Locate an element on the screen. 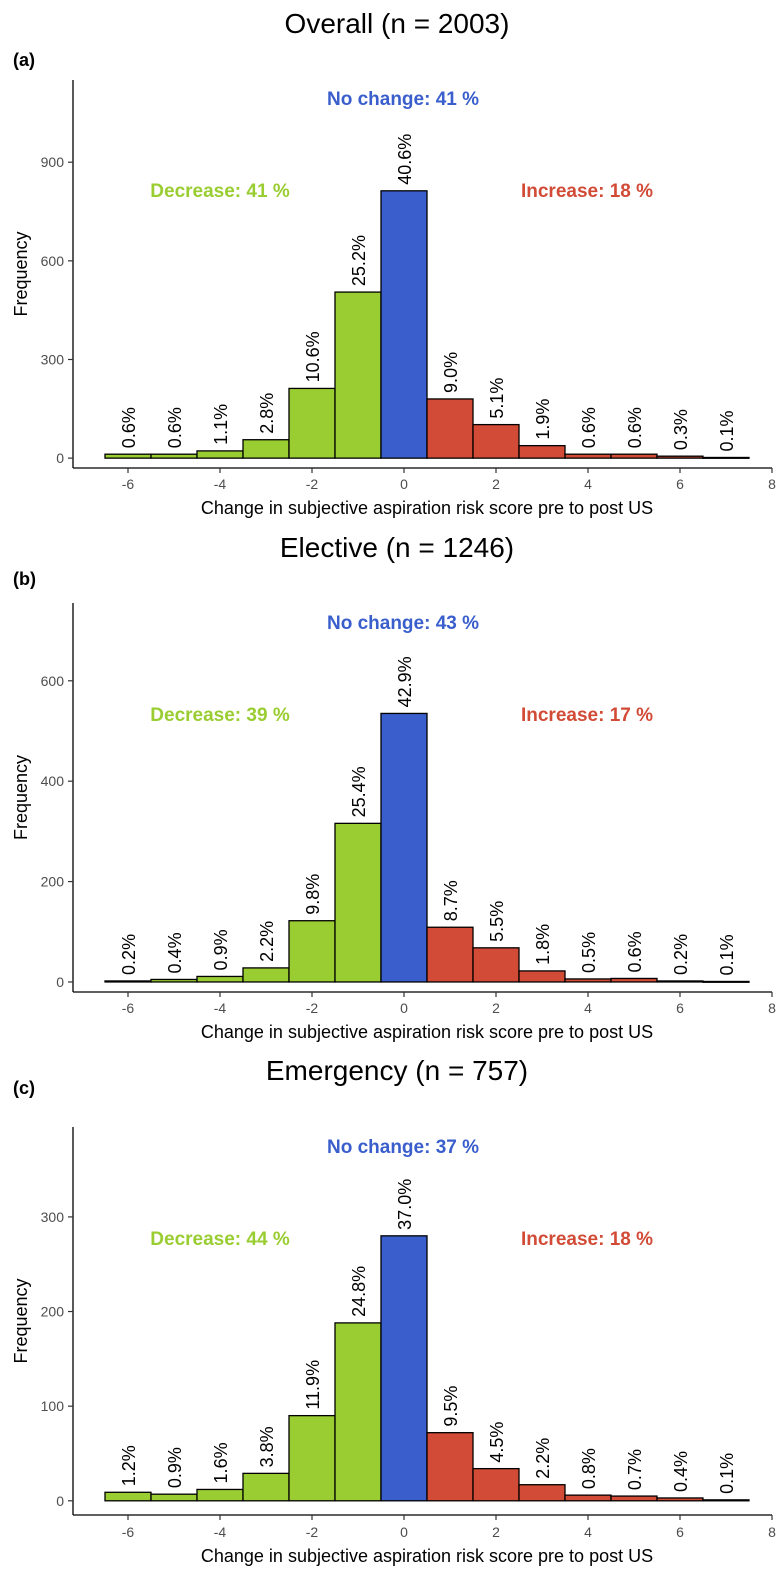 Image resolution: width=782 pixels, height=1585 pixels. bar-label: 1.9% is located at coordinates (543, 419).